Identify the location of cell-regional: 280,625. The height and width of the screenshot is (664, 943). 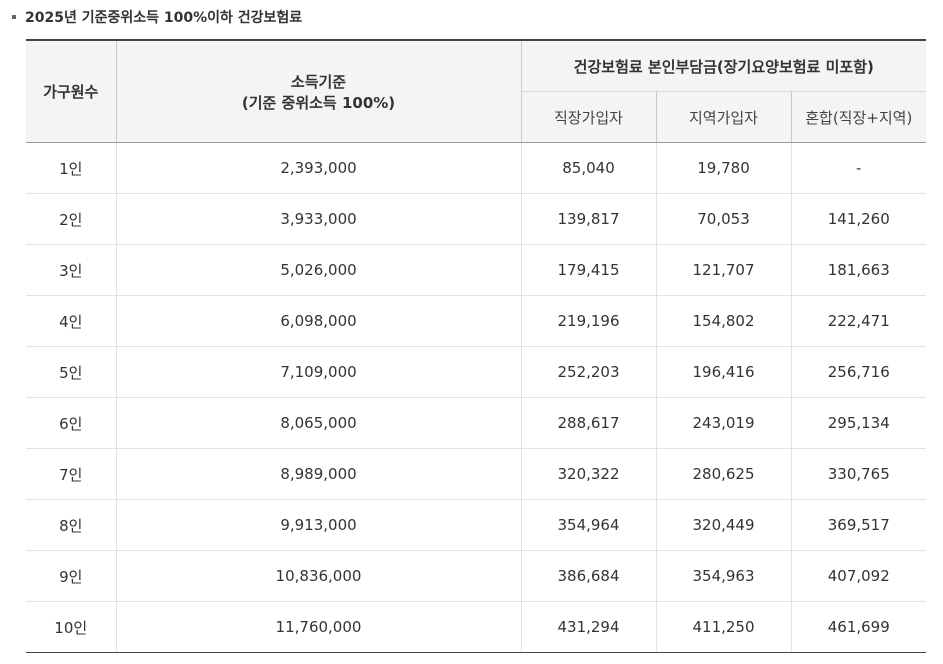
(724, 474).